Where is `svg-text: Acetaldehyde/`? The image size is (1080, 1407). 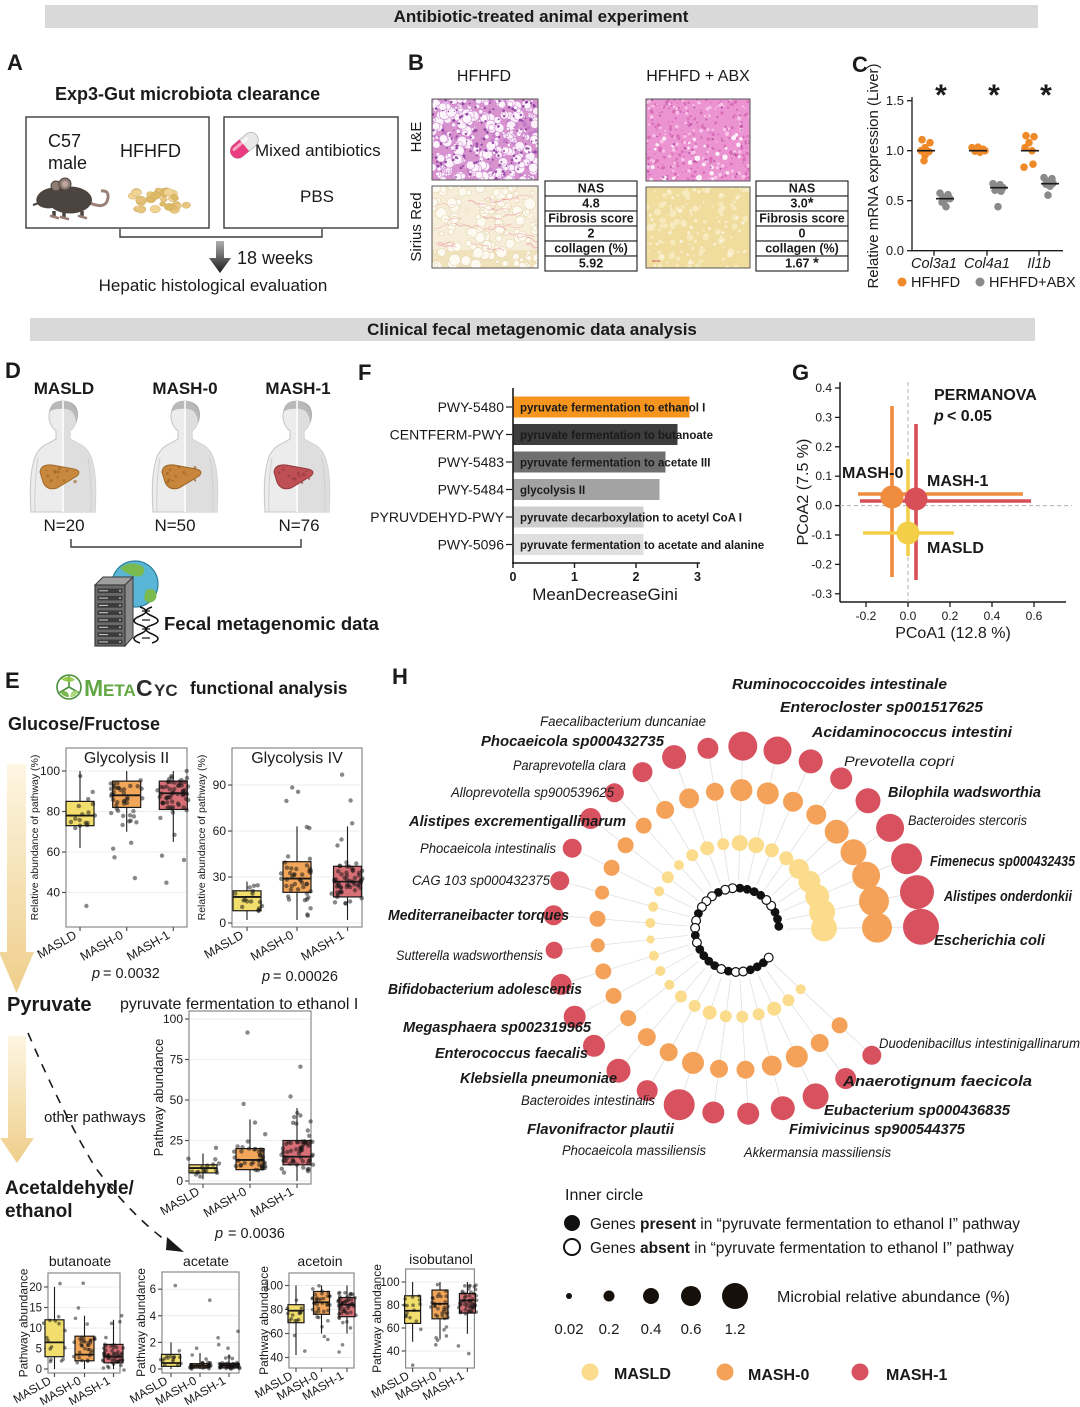 svg-text: Acetaldehyde/ is located at coordinates (70, 1188).